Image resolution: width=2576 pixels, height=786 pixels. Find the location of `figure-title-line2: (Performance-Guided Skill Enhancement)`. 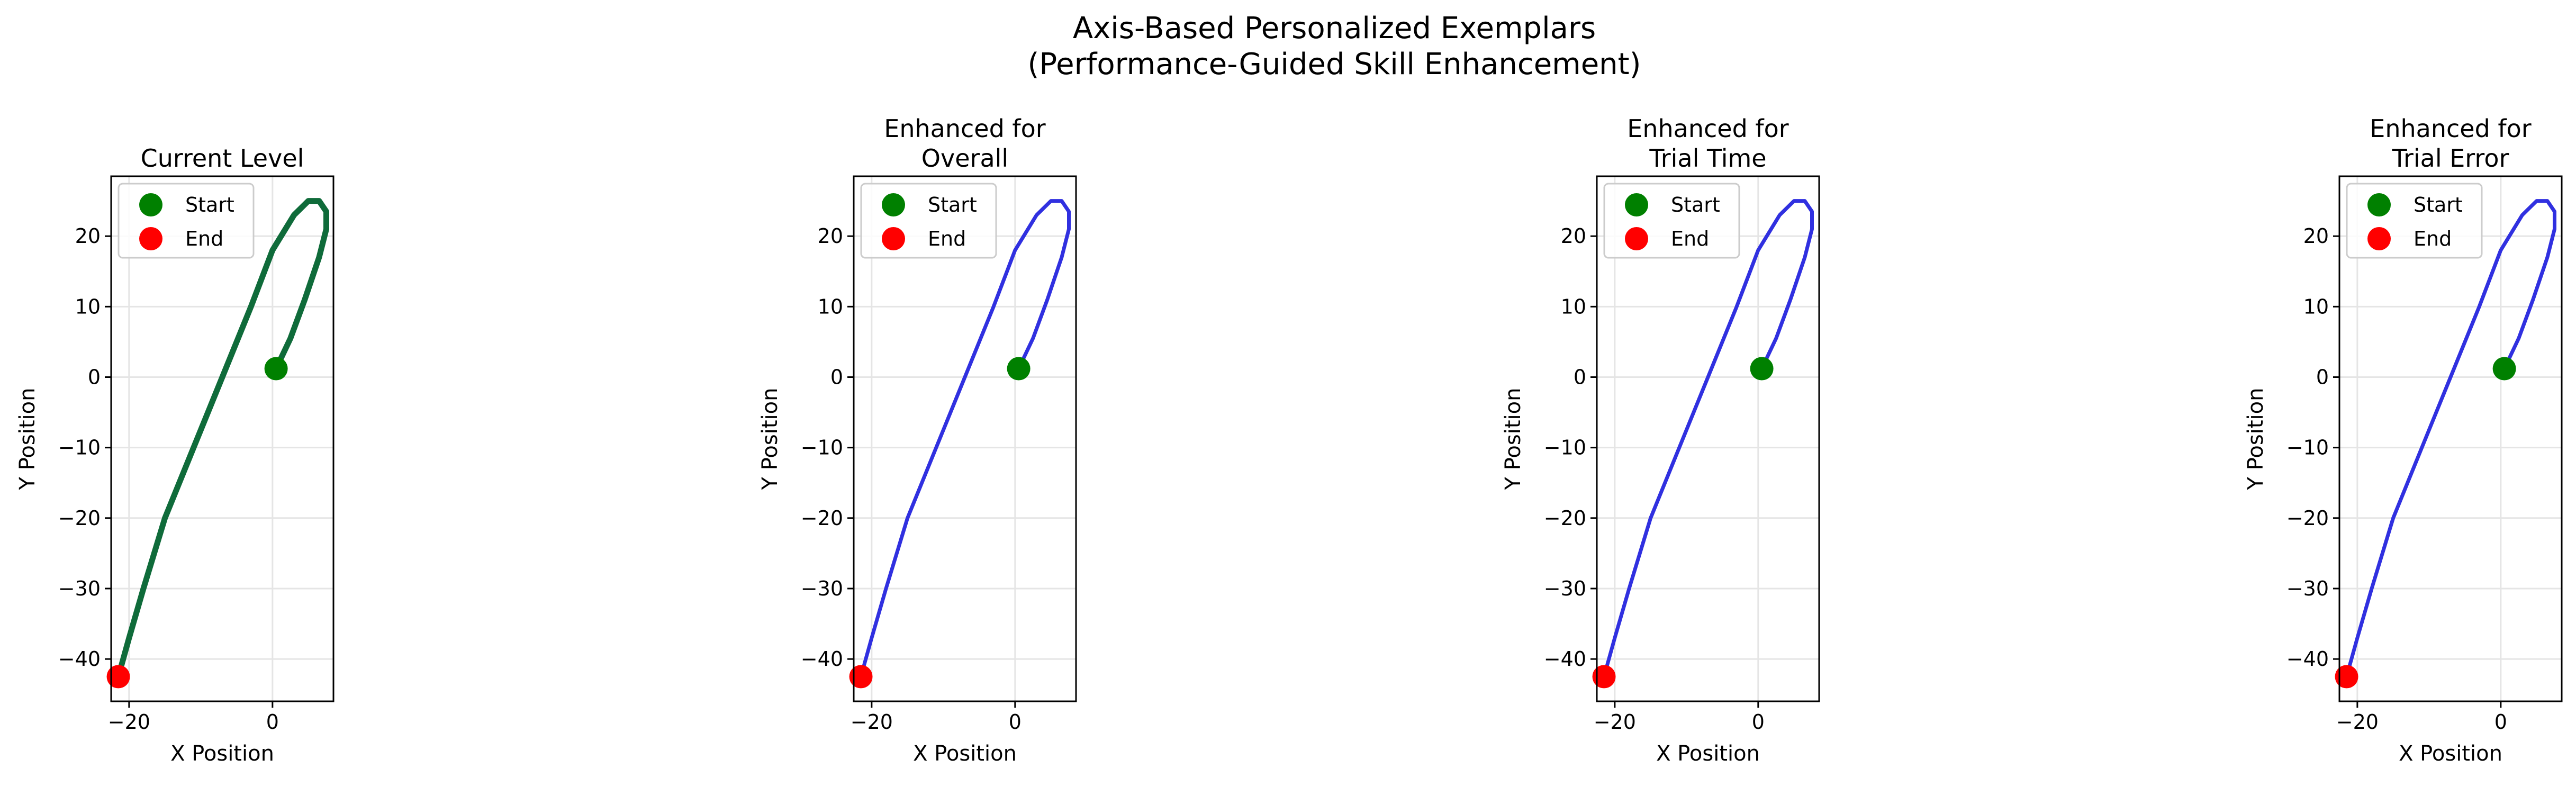

figure-title-line2: (Performance-Guided Skill Enhancement) is located at coordinates (1334, 64).